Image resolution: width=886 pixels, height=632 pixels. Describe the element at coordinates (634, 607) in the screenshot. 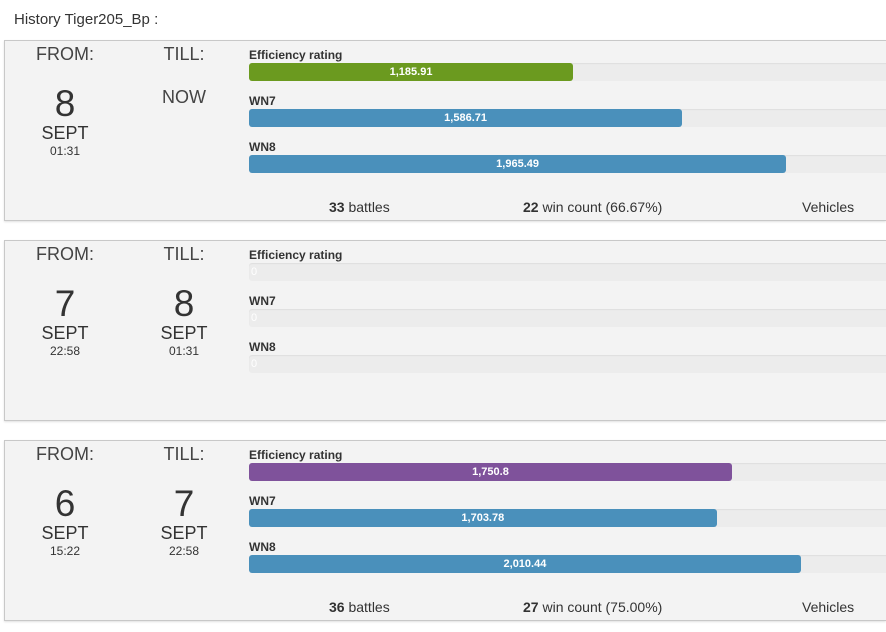

I see `win-percent: (75.00%)` at that location.